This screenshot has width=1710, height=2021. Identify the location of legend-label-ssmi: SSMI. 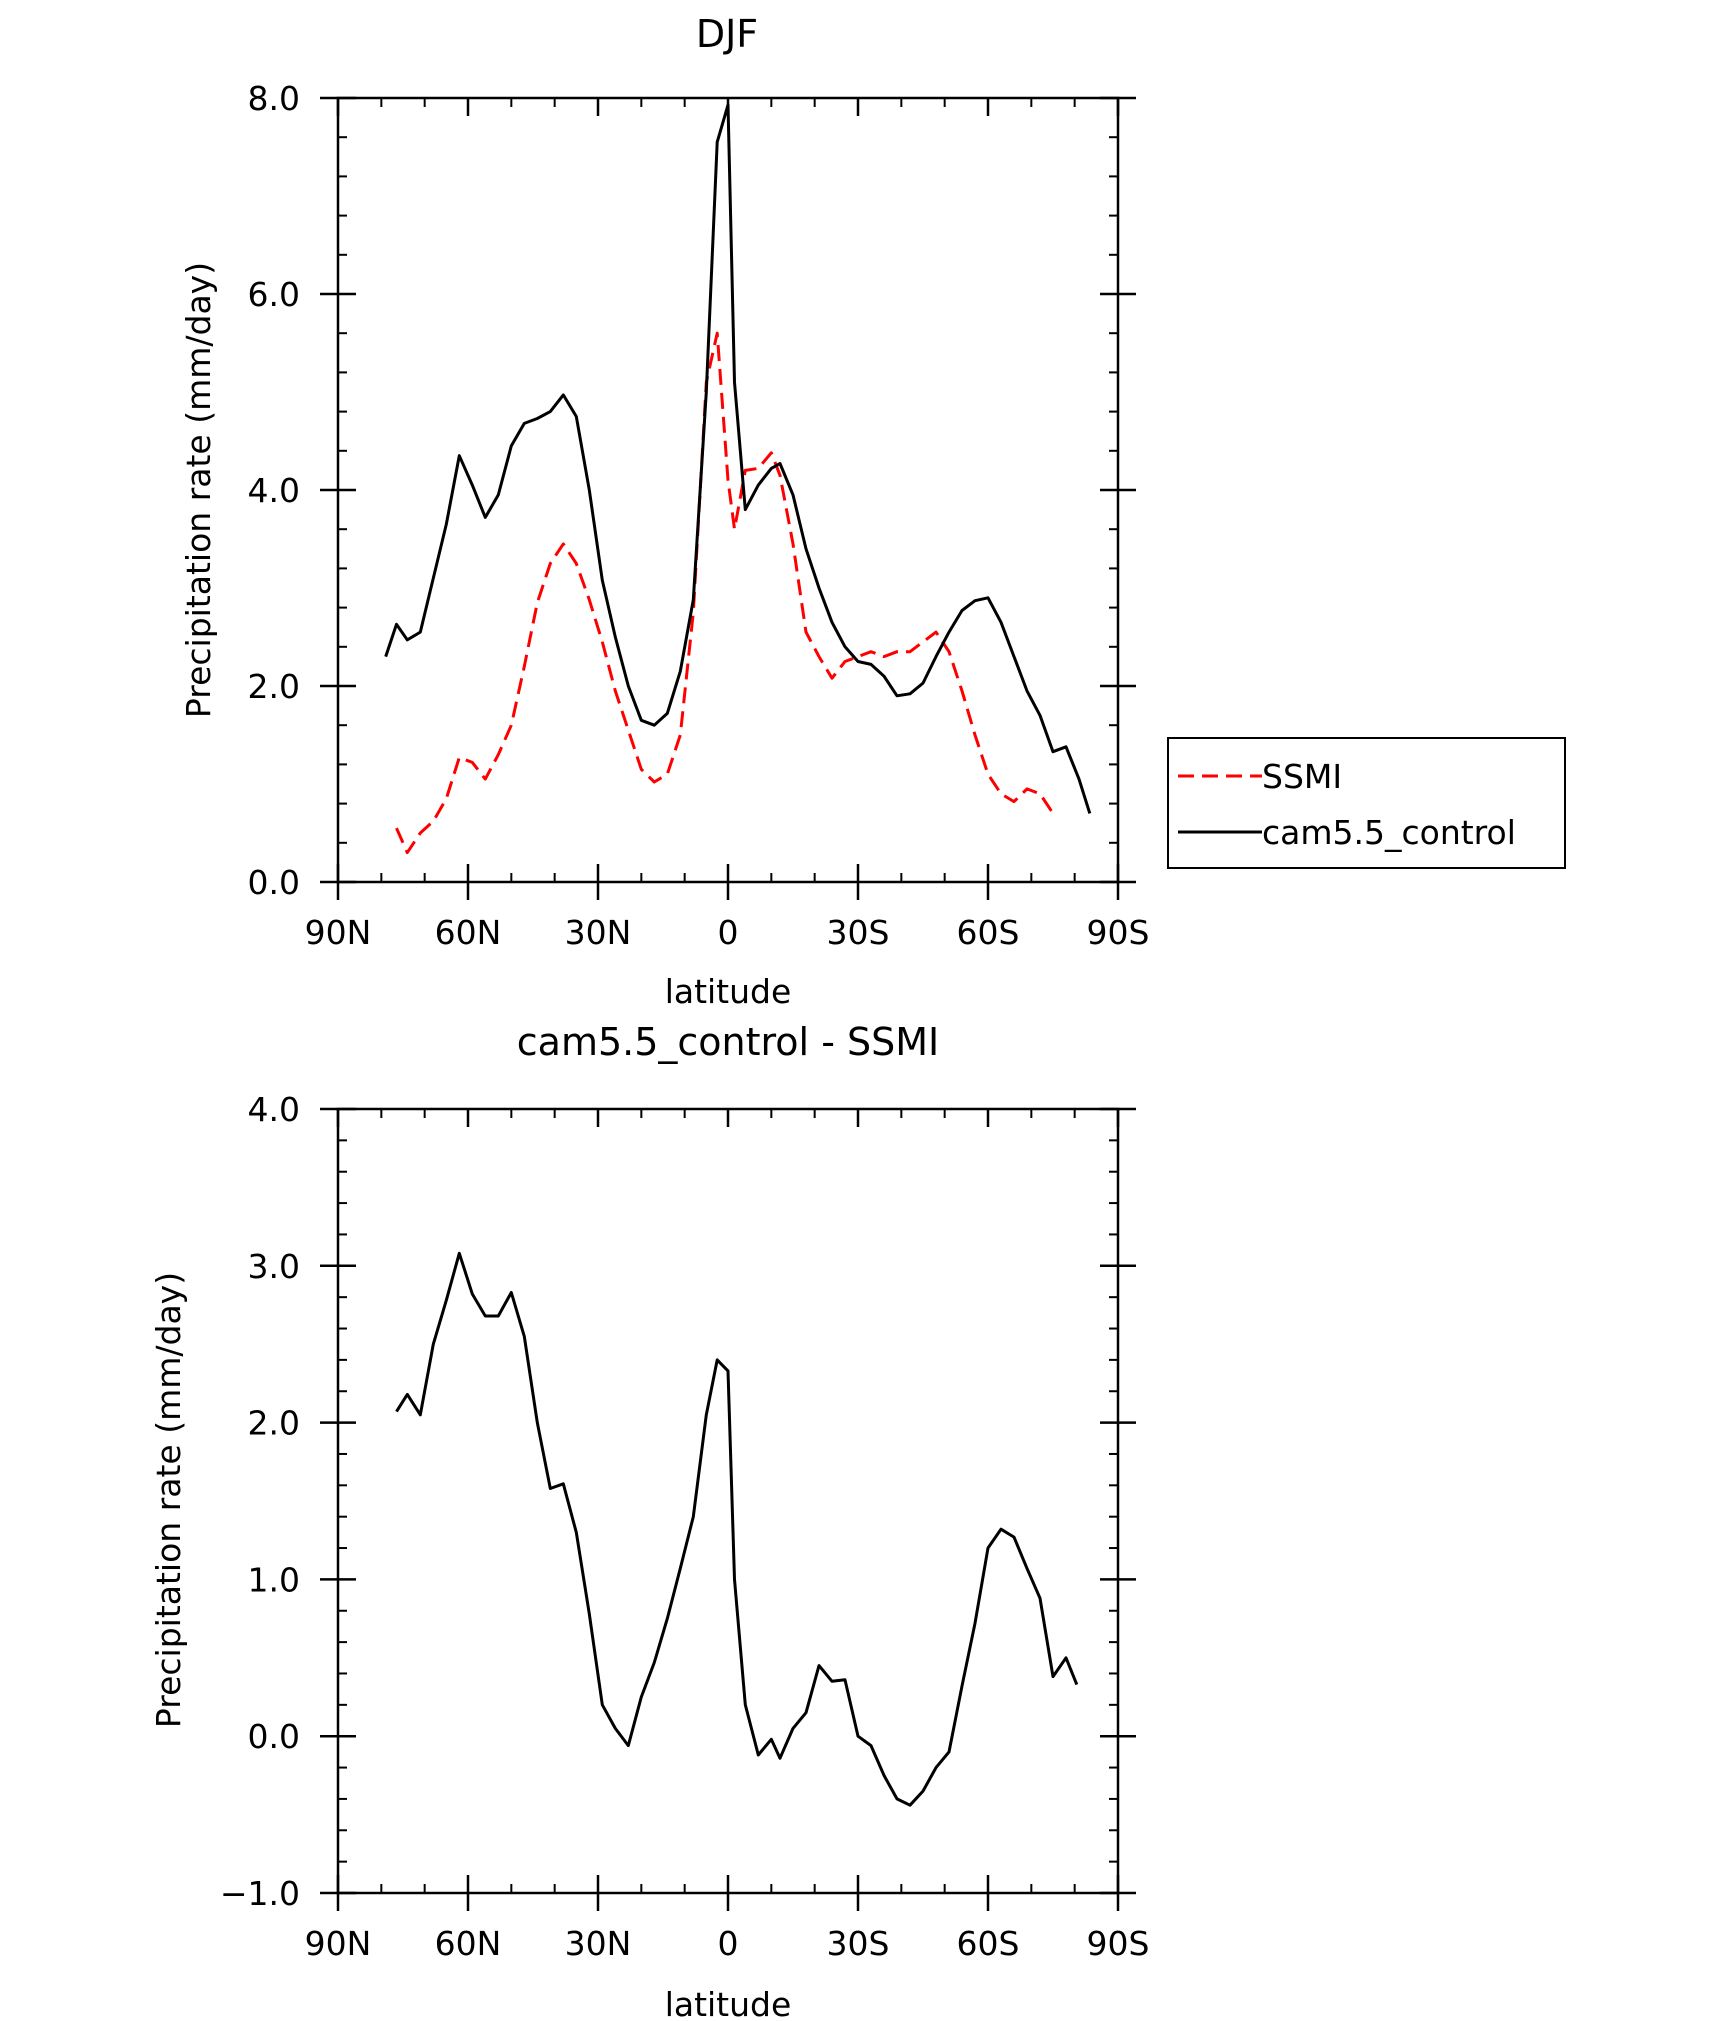
(1302, 776).